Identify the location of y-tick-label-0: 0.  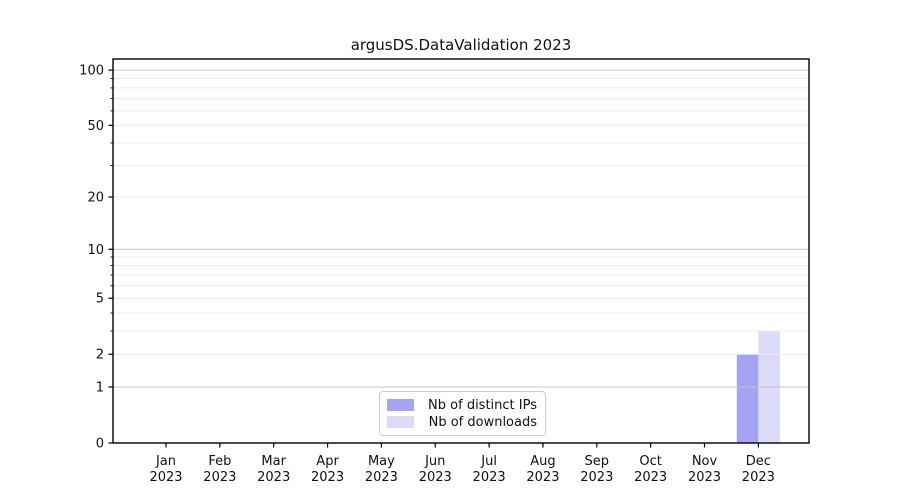
(100, 444).